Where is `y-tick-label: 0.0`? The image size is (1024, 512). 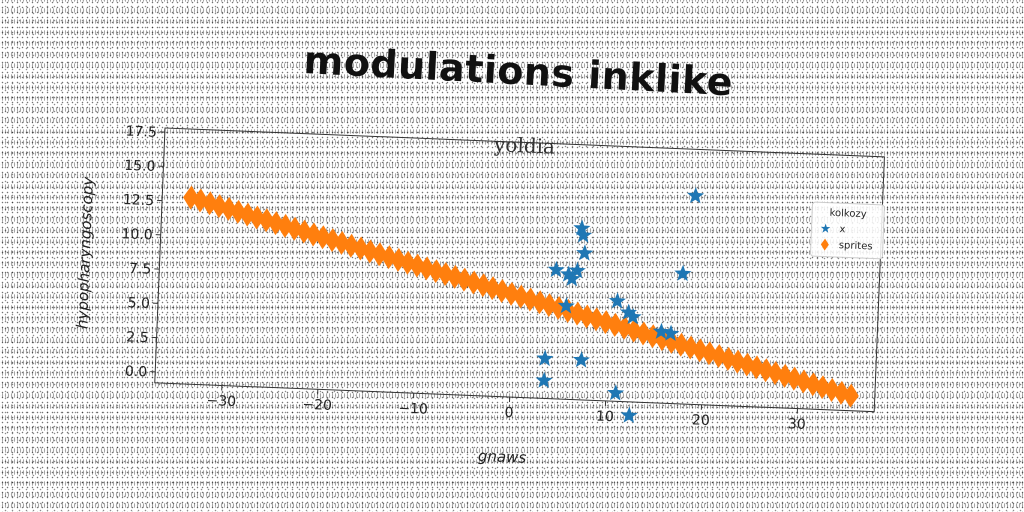
y-tick-label: 0.0 is located at coordinates (136, 372).